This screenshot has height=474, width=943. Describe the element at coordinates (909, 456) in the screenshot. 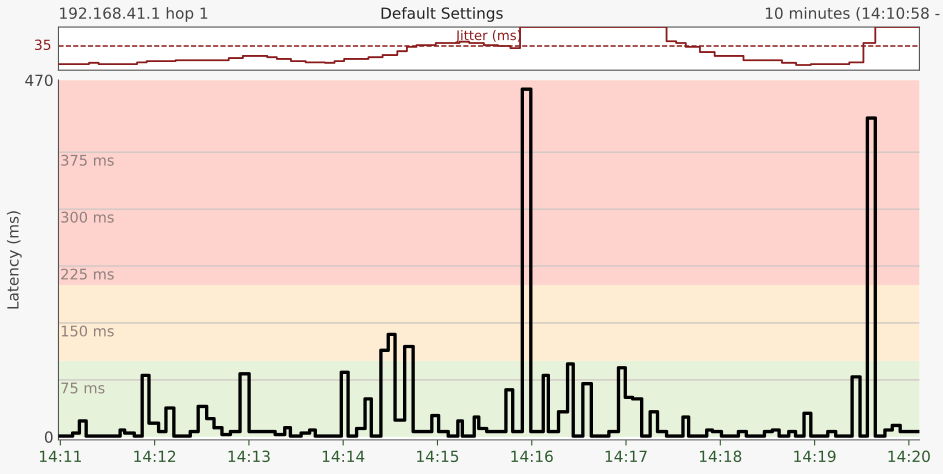

I see `x-tick-label: 14:20` at that location.